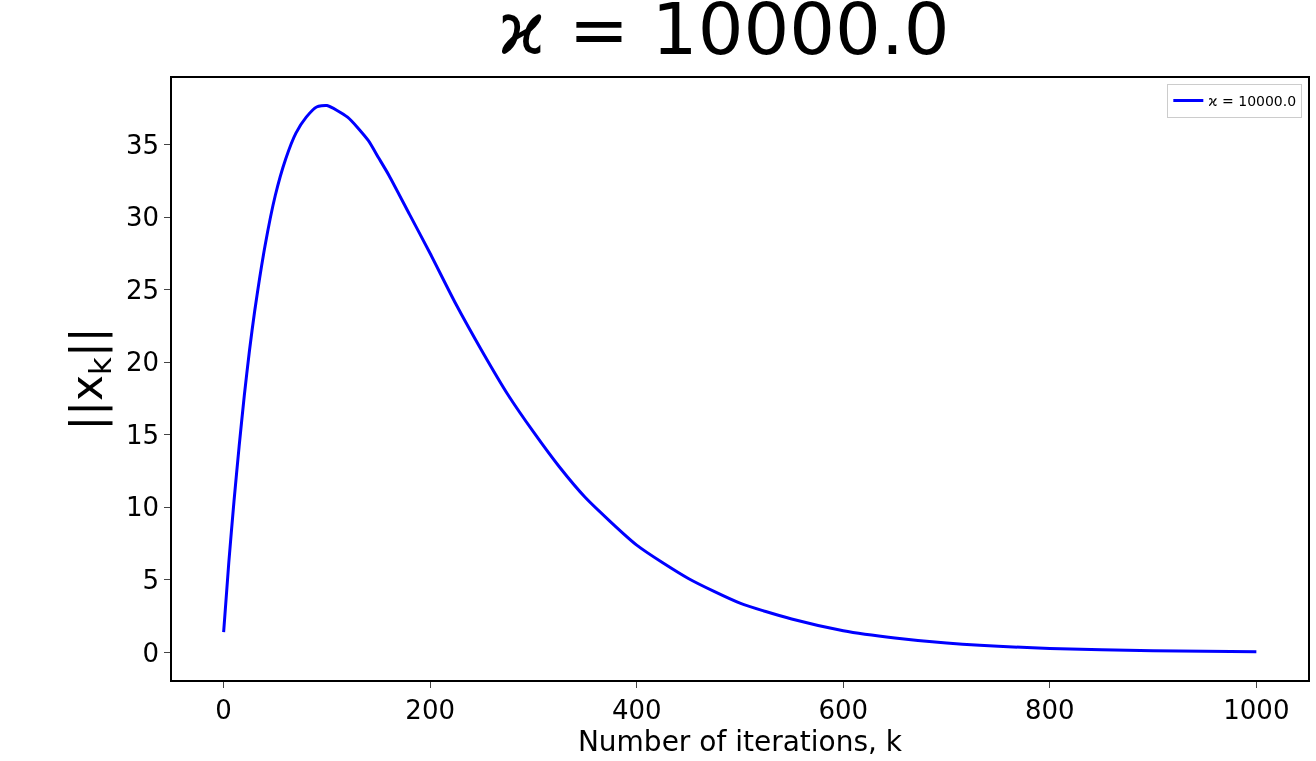 The image size is (1316, 761). I want to click on y-tick-label: 20, so click(142, 362).